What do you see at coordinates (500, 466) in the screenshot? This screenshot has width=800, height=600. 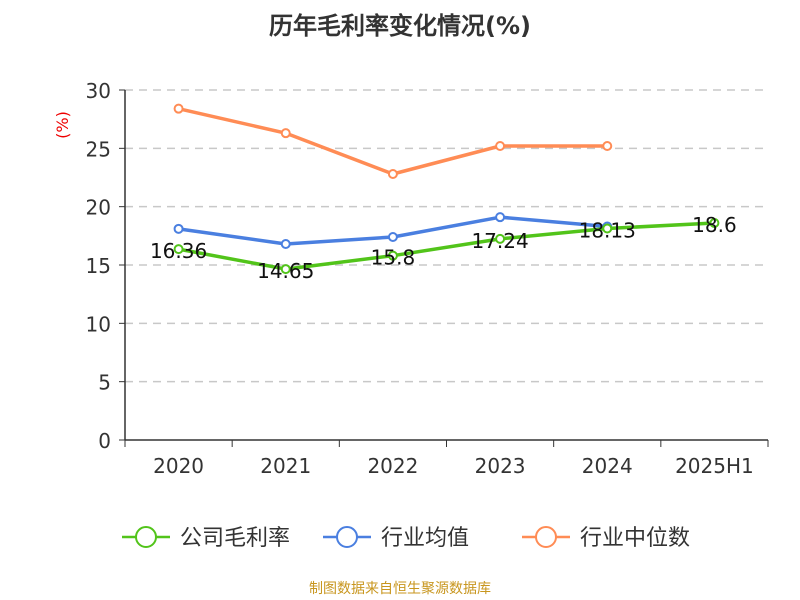 I see `x-tick-label: 2023` at bounding box center [500, 466].